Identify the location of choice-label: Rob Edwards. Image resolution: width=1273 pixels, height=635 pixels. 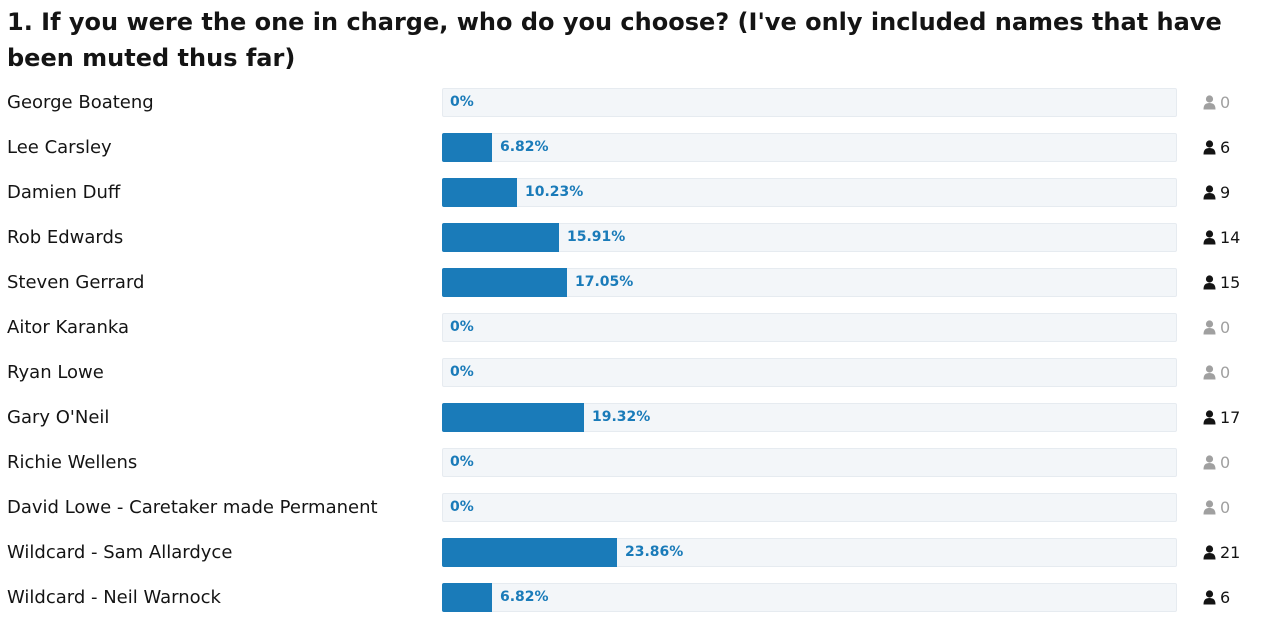
(65, 237).